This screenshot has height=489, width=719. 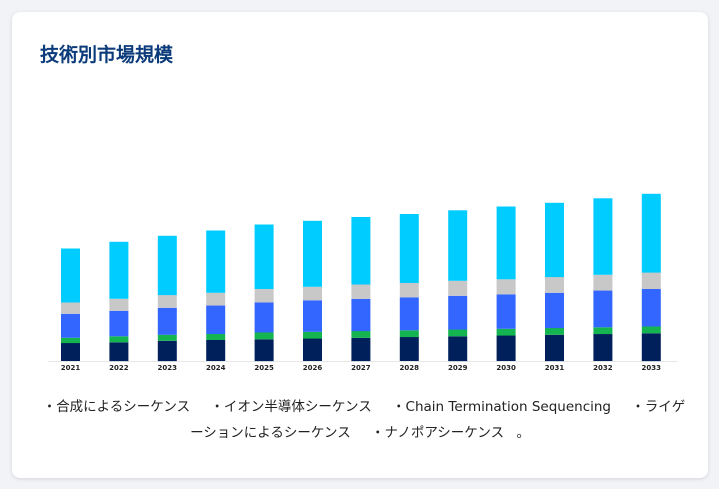 What do you see at coordinates (501, 407) in the screenshot?
I see `legend-item-2: Chain Termination Sequencing` at bounding box center [501, 407].